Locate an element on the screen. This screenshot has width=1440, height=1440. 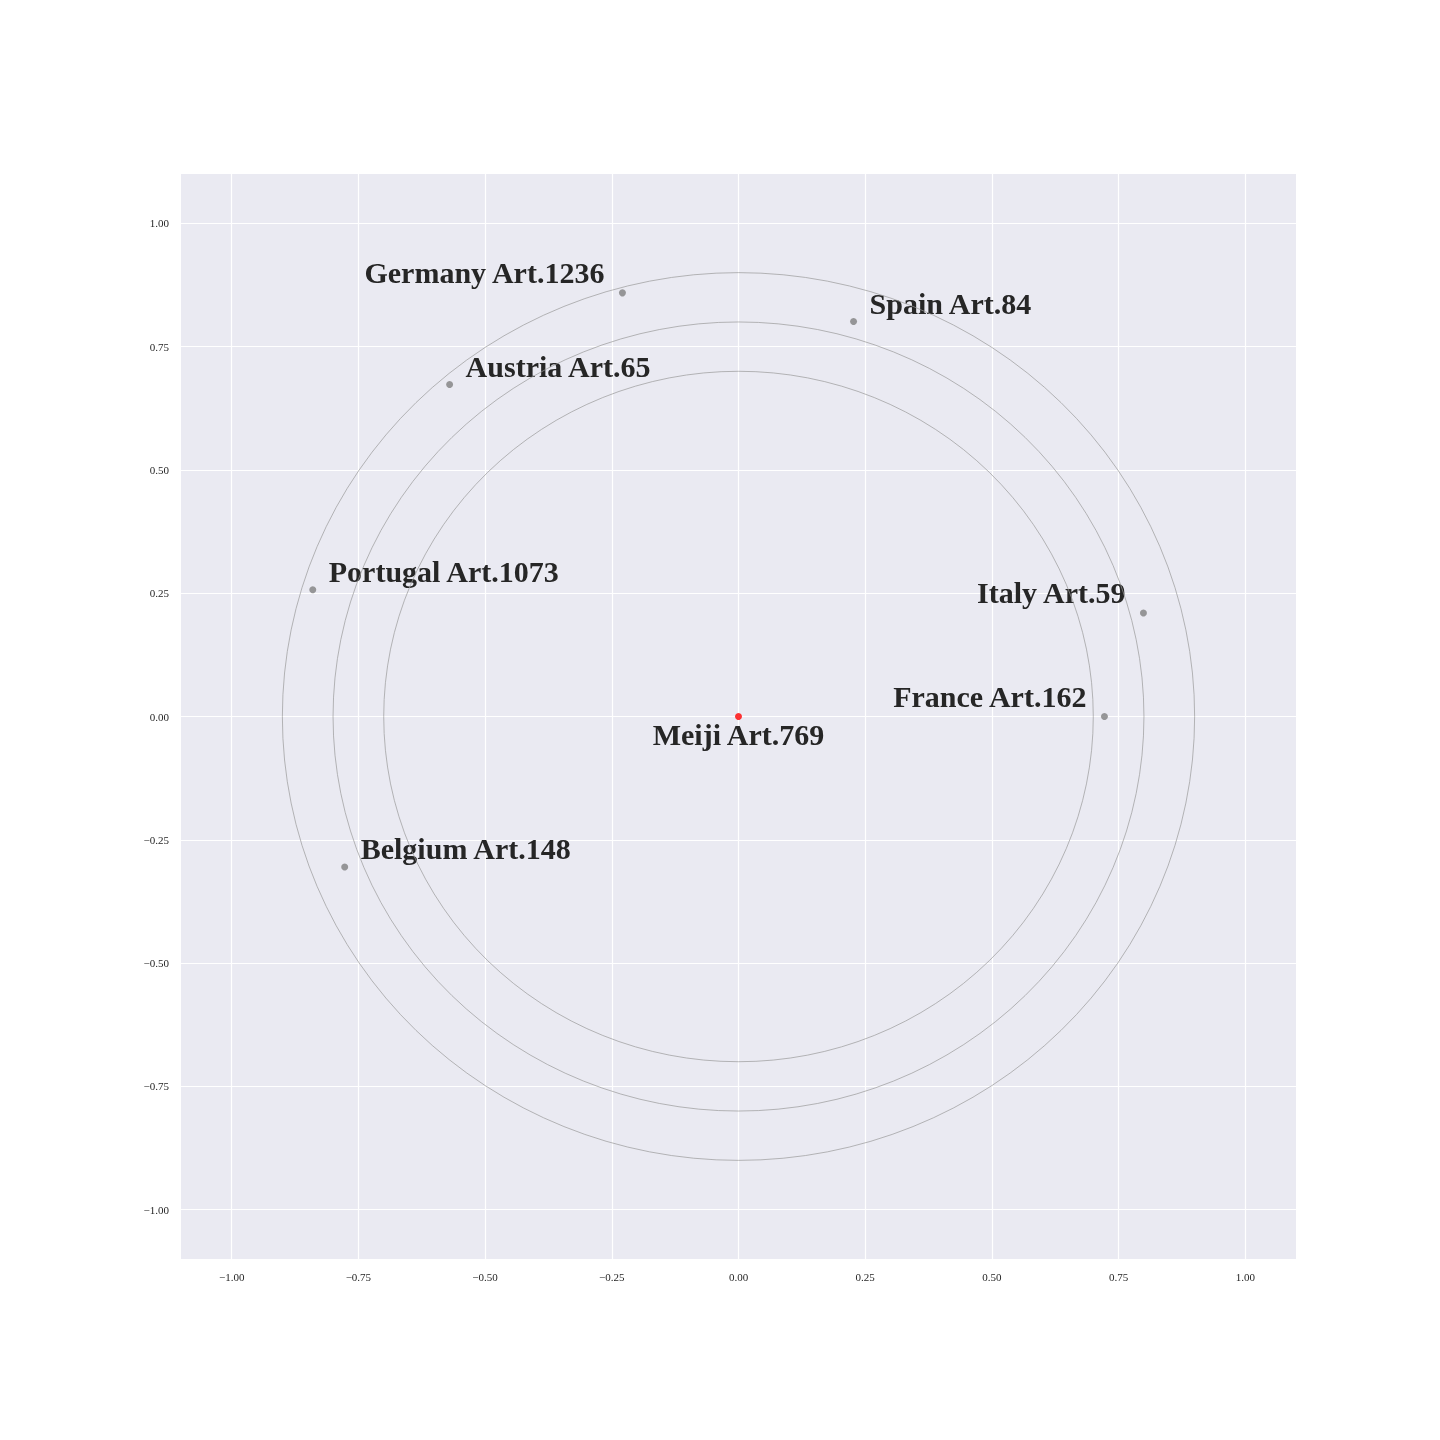
x-tick-label: −1.00 is located at coordinates (231, 1276).